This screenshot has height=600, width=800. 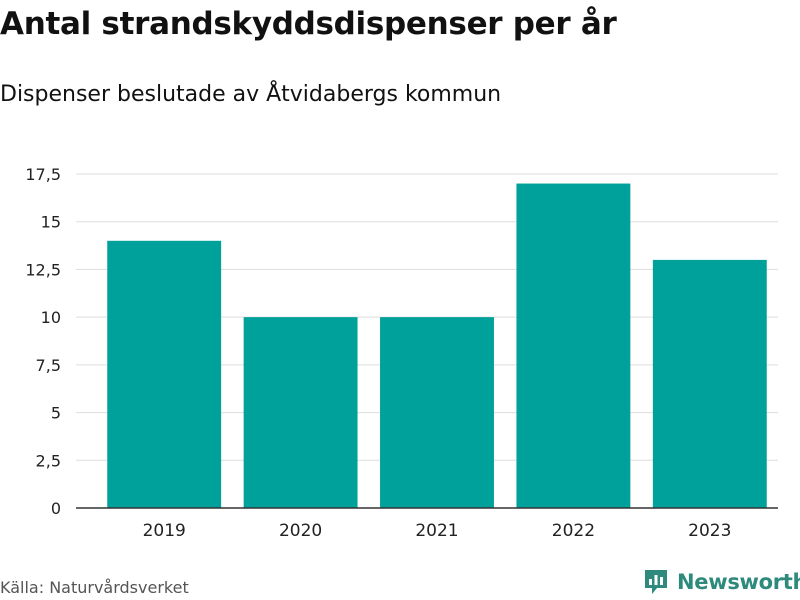 I want to click on y-tick-label: 0, so click(x=56, y=508).